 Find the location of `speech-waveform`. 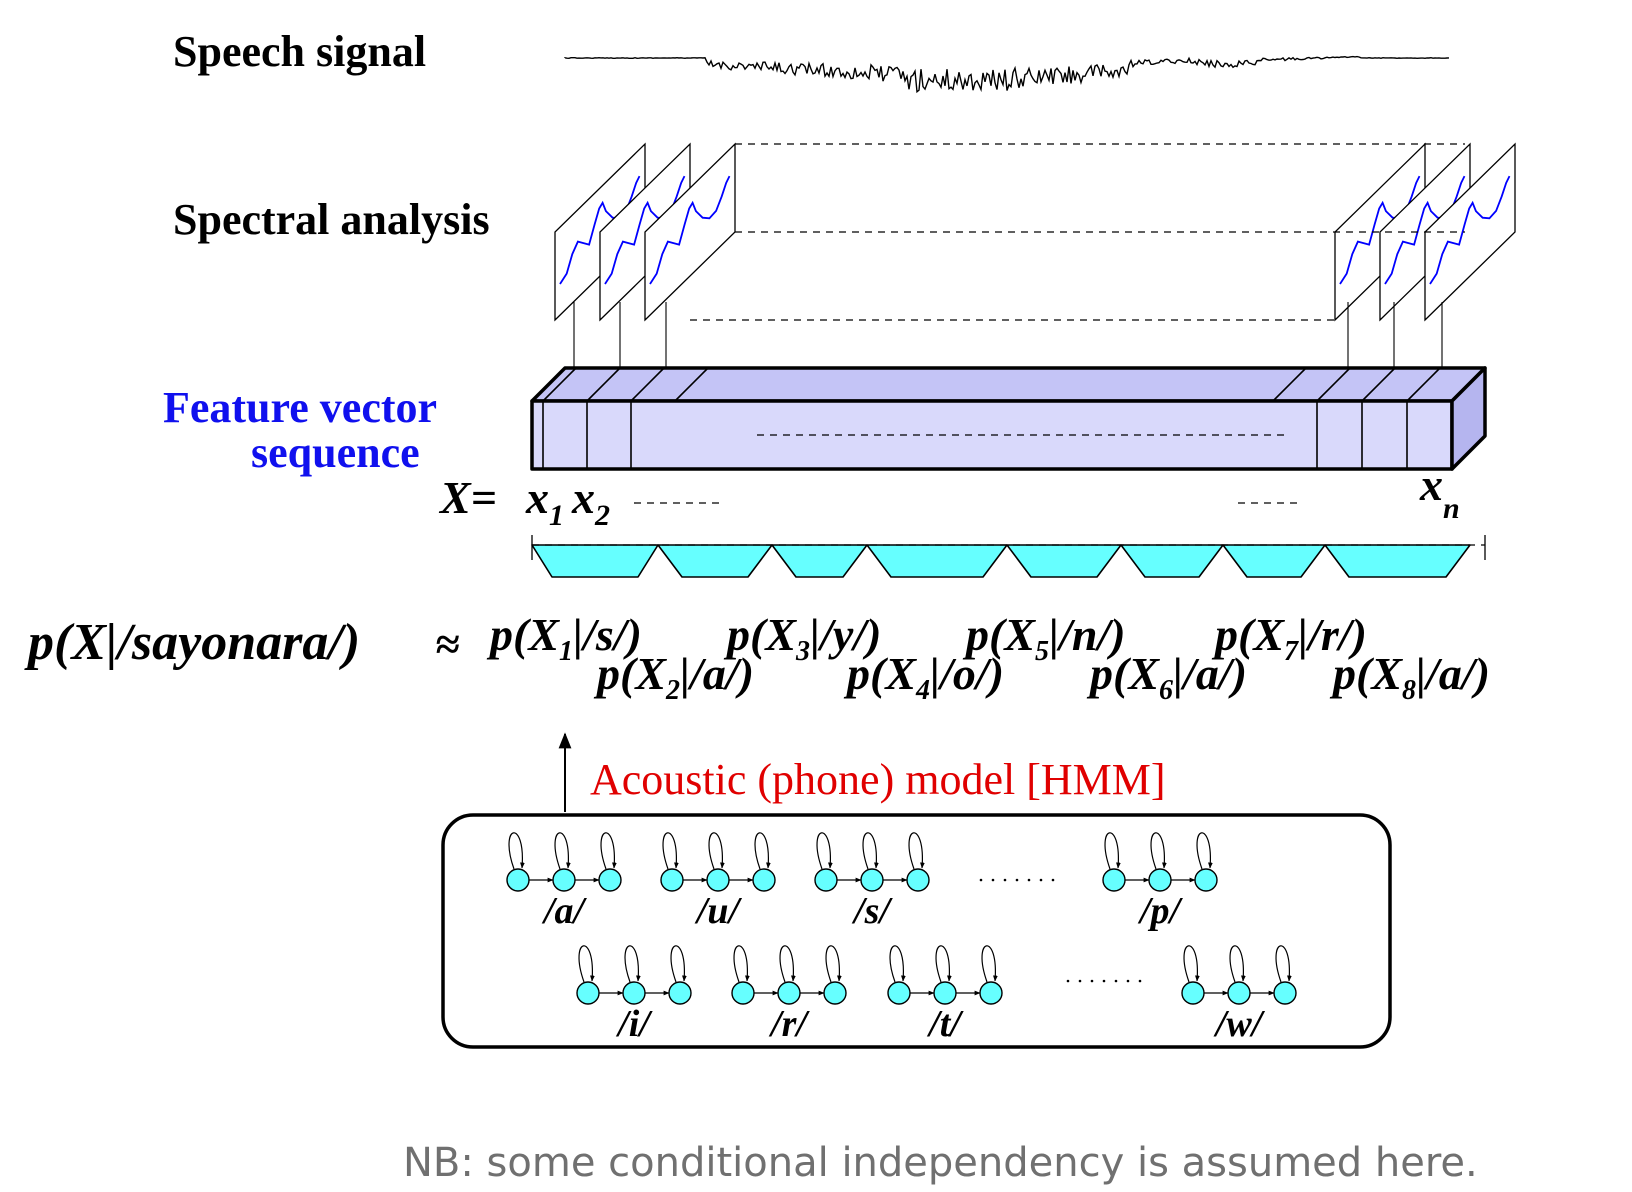

speech-waveform is located at coordinates (1007, 74).